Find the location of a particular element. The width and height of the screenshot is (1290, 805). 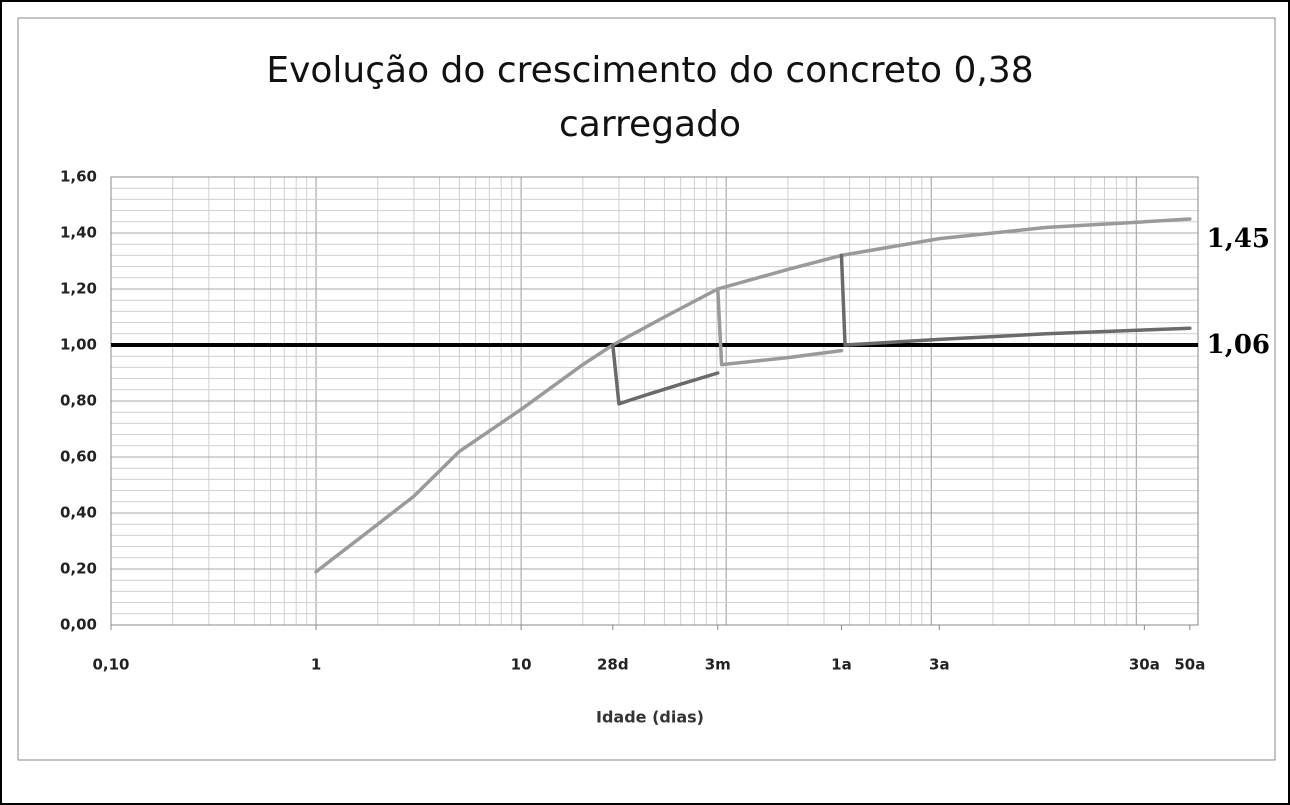

x-tick-label: 30a is located at coordinates (1144, 665).